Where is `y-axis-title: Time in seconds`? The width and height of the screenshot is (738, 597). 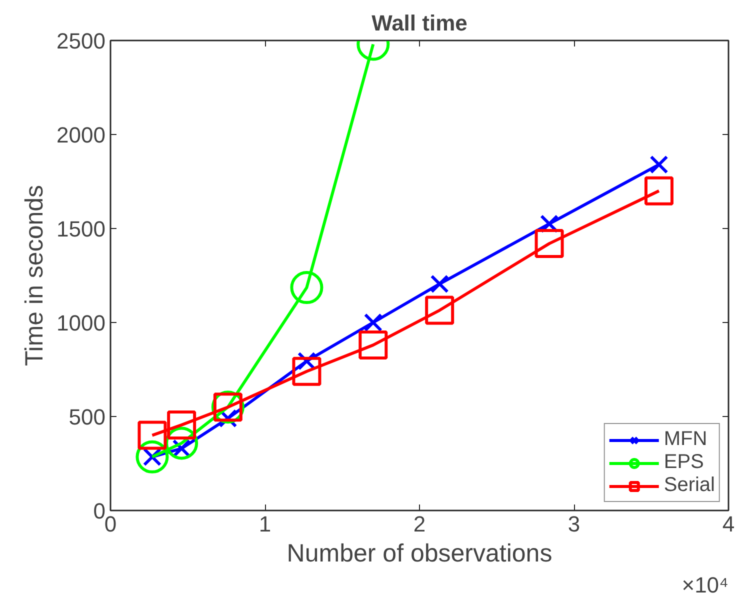 y-axis-title: Time in seconds is located at coordinates (34, 275).